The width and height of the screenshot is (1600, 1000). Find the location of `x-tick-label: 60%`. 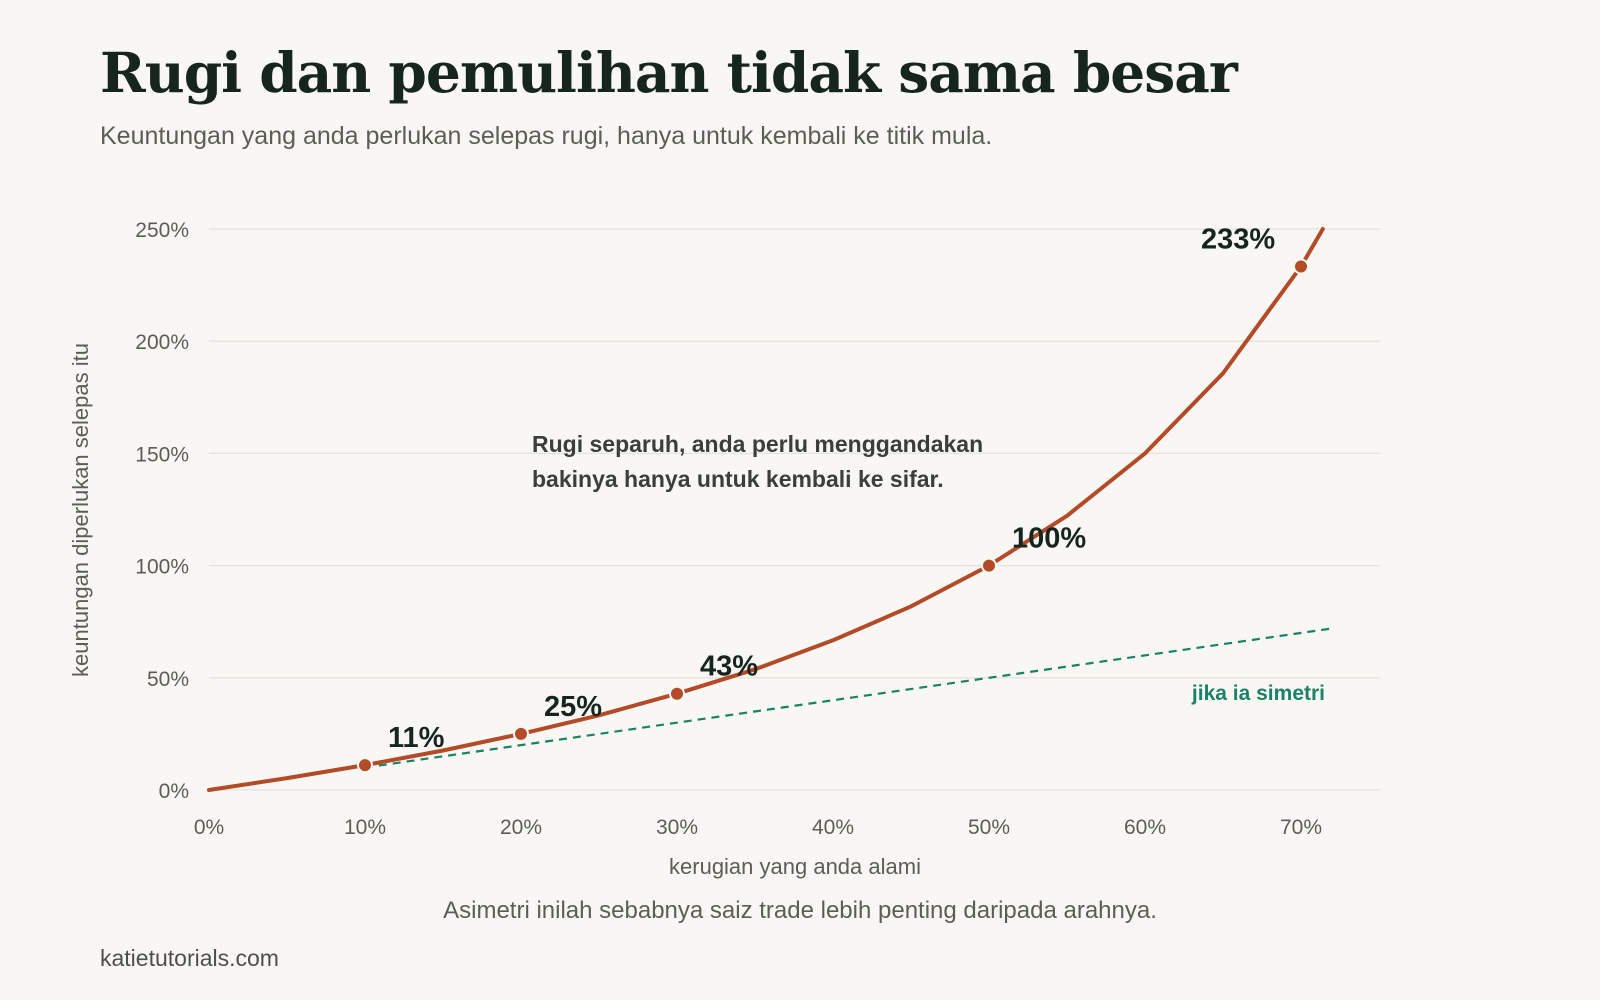

x-tick-label: 60% is located at coordinates (1145, 827).